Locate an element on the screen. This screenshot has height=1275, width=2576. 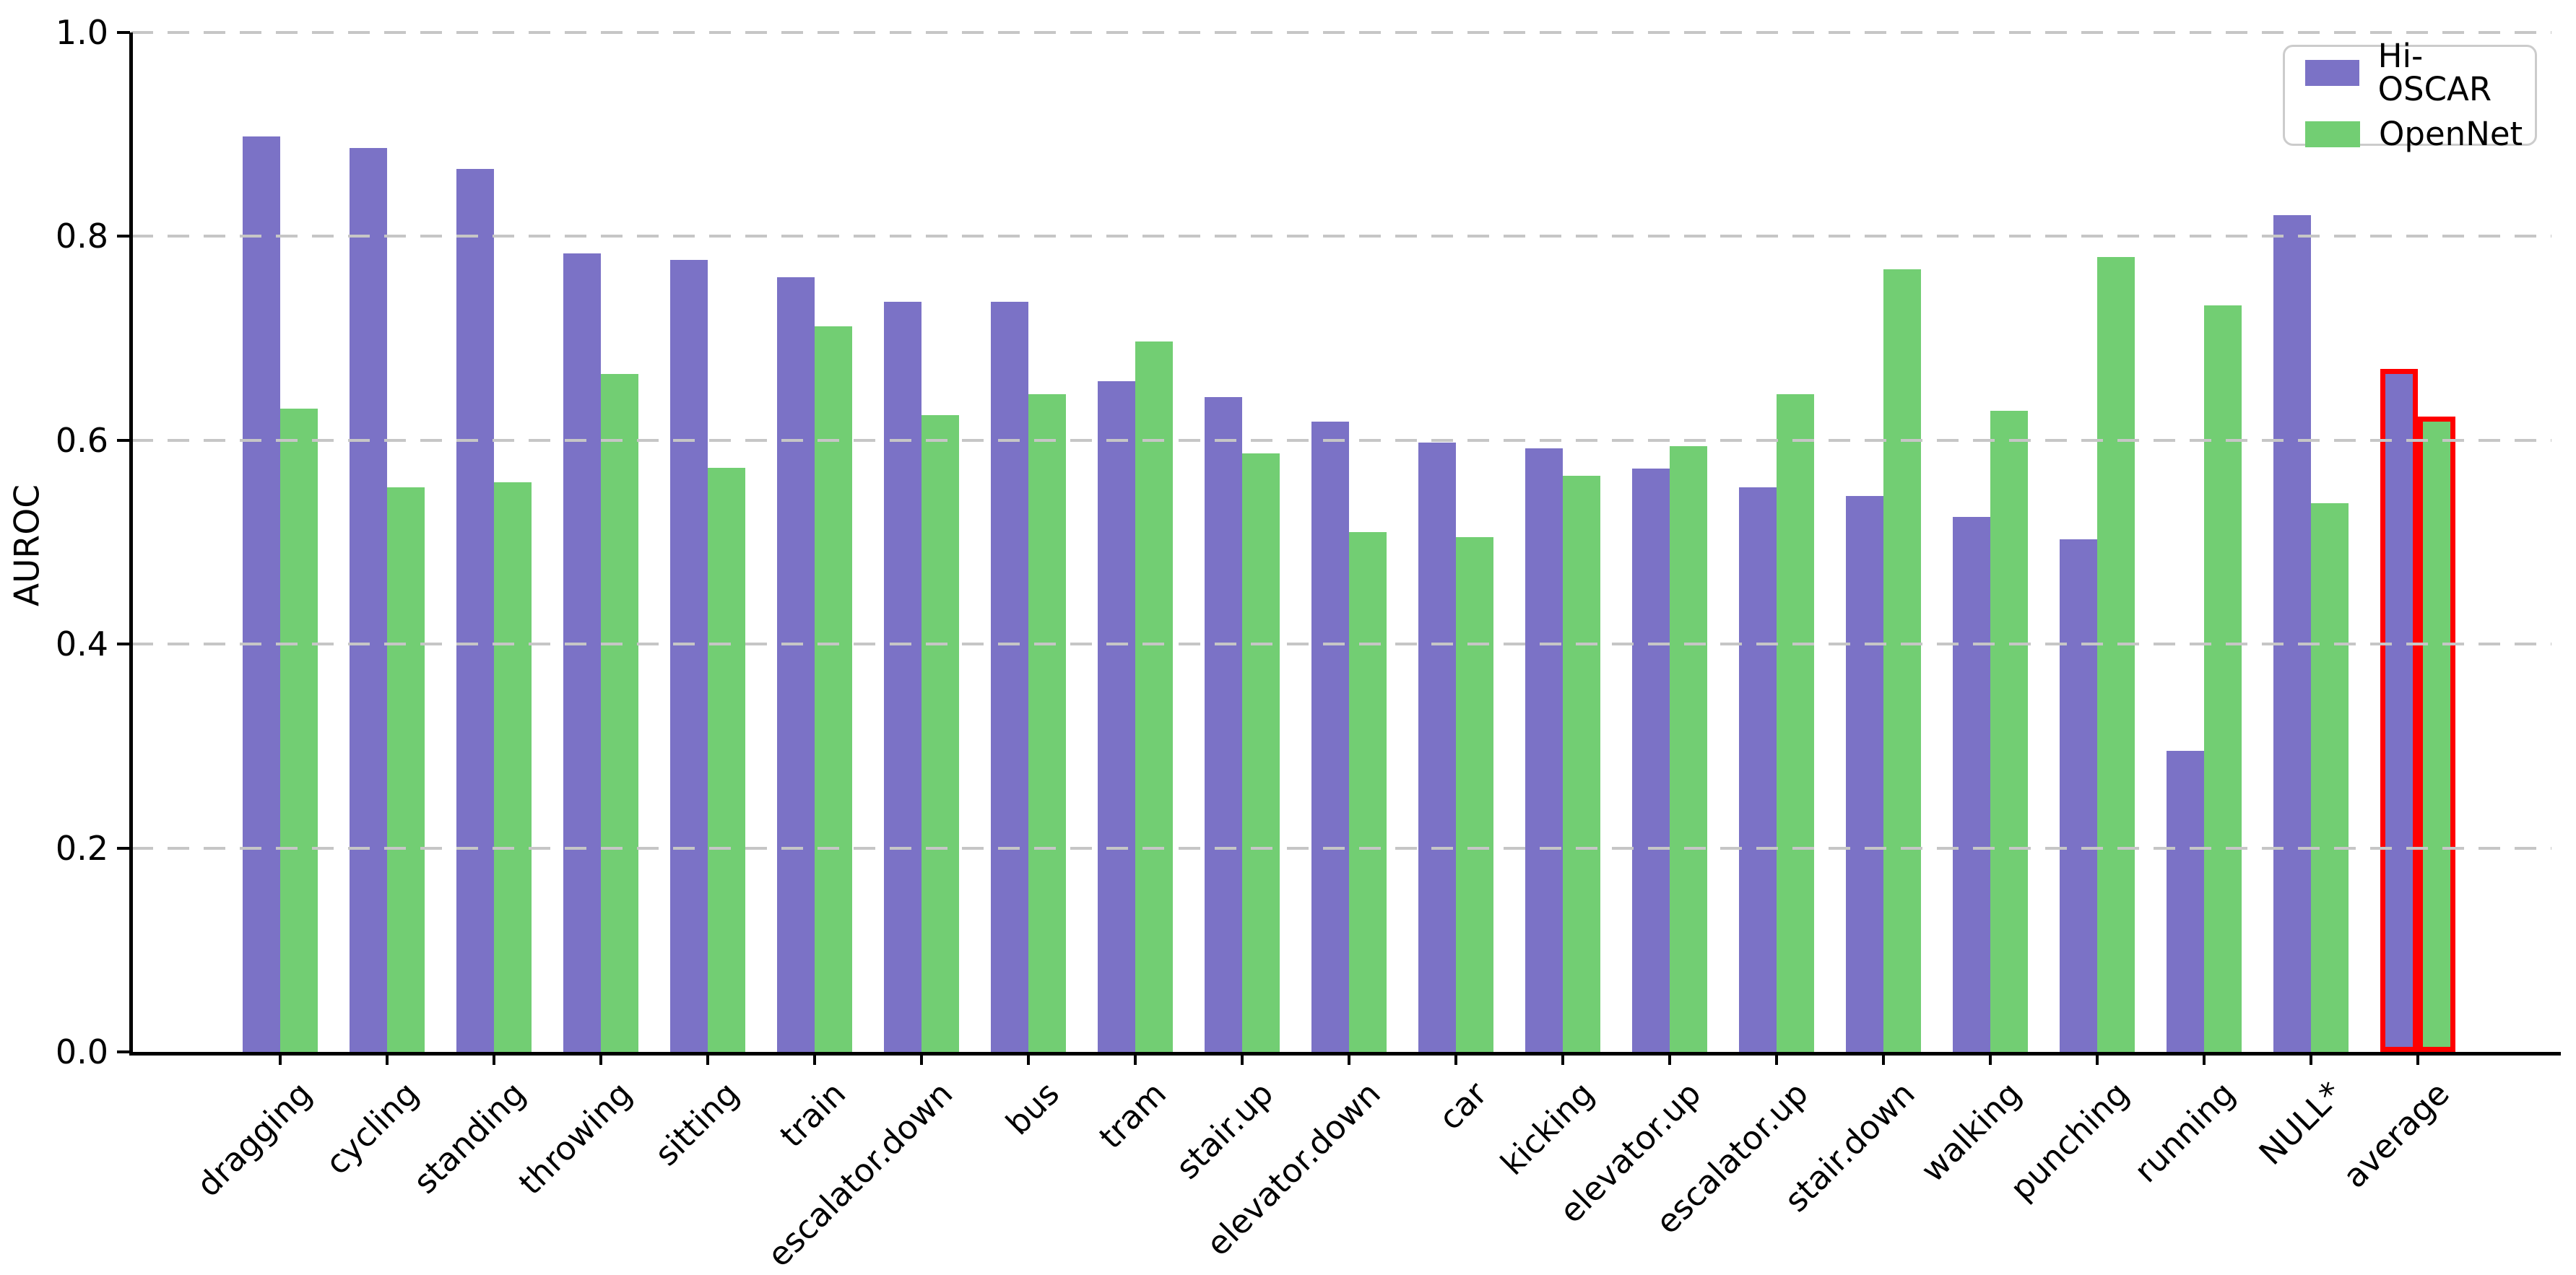
bar-hi-oscar-sitting is located at coordinates (689, 655).